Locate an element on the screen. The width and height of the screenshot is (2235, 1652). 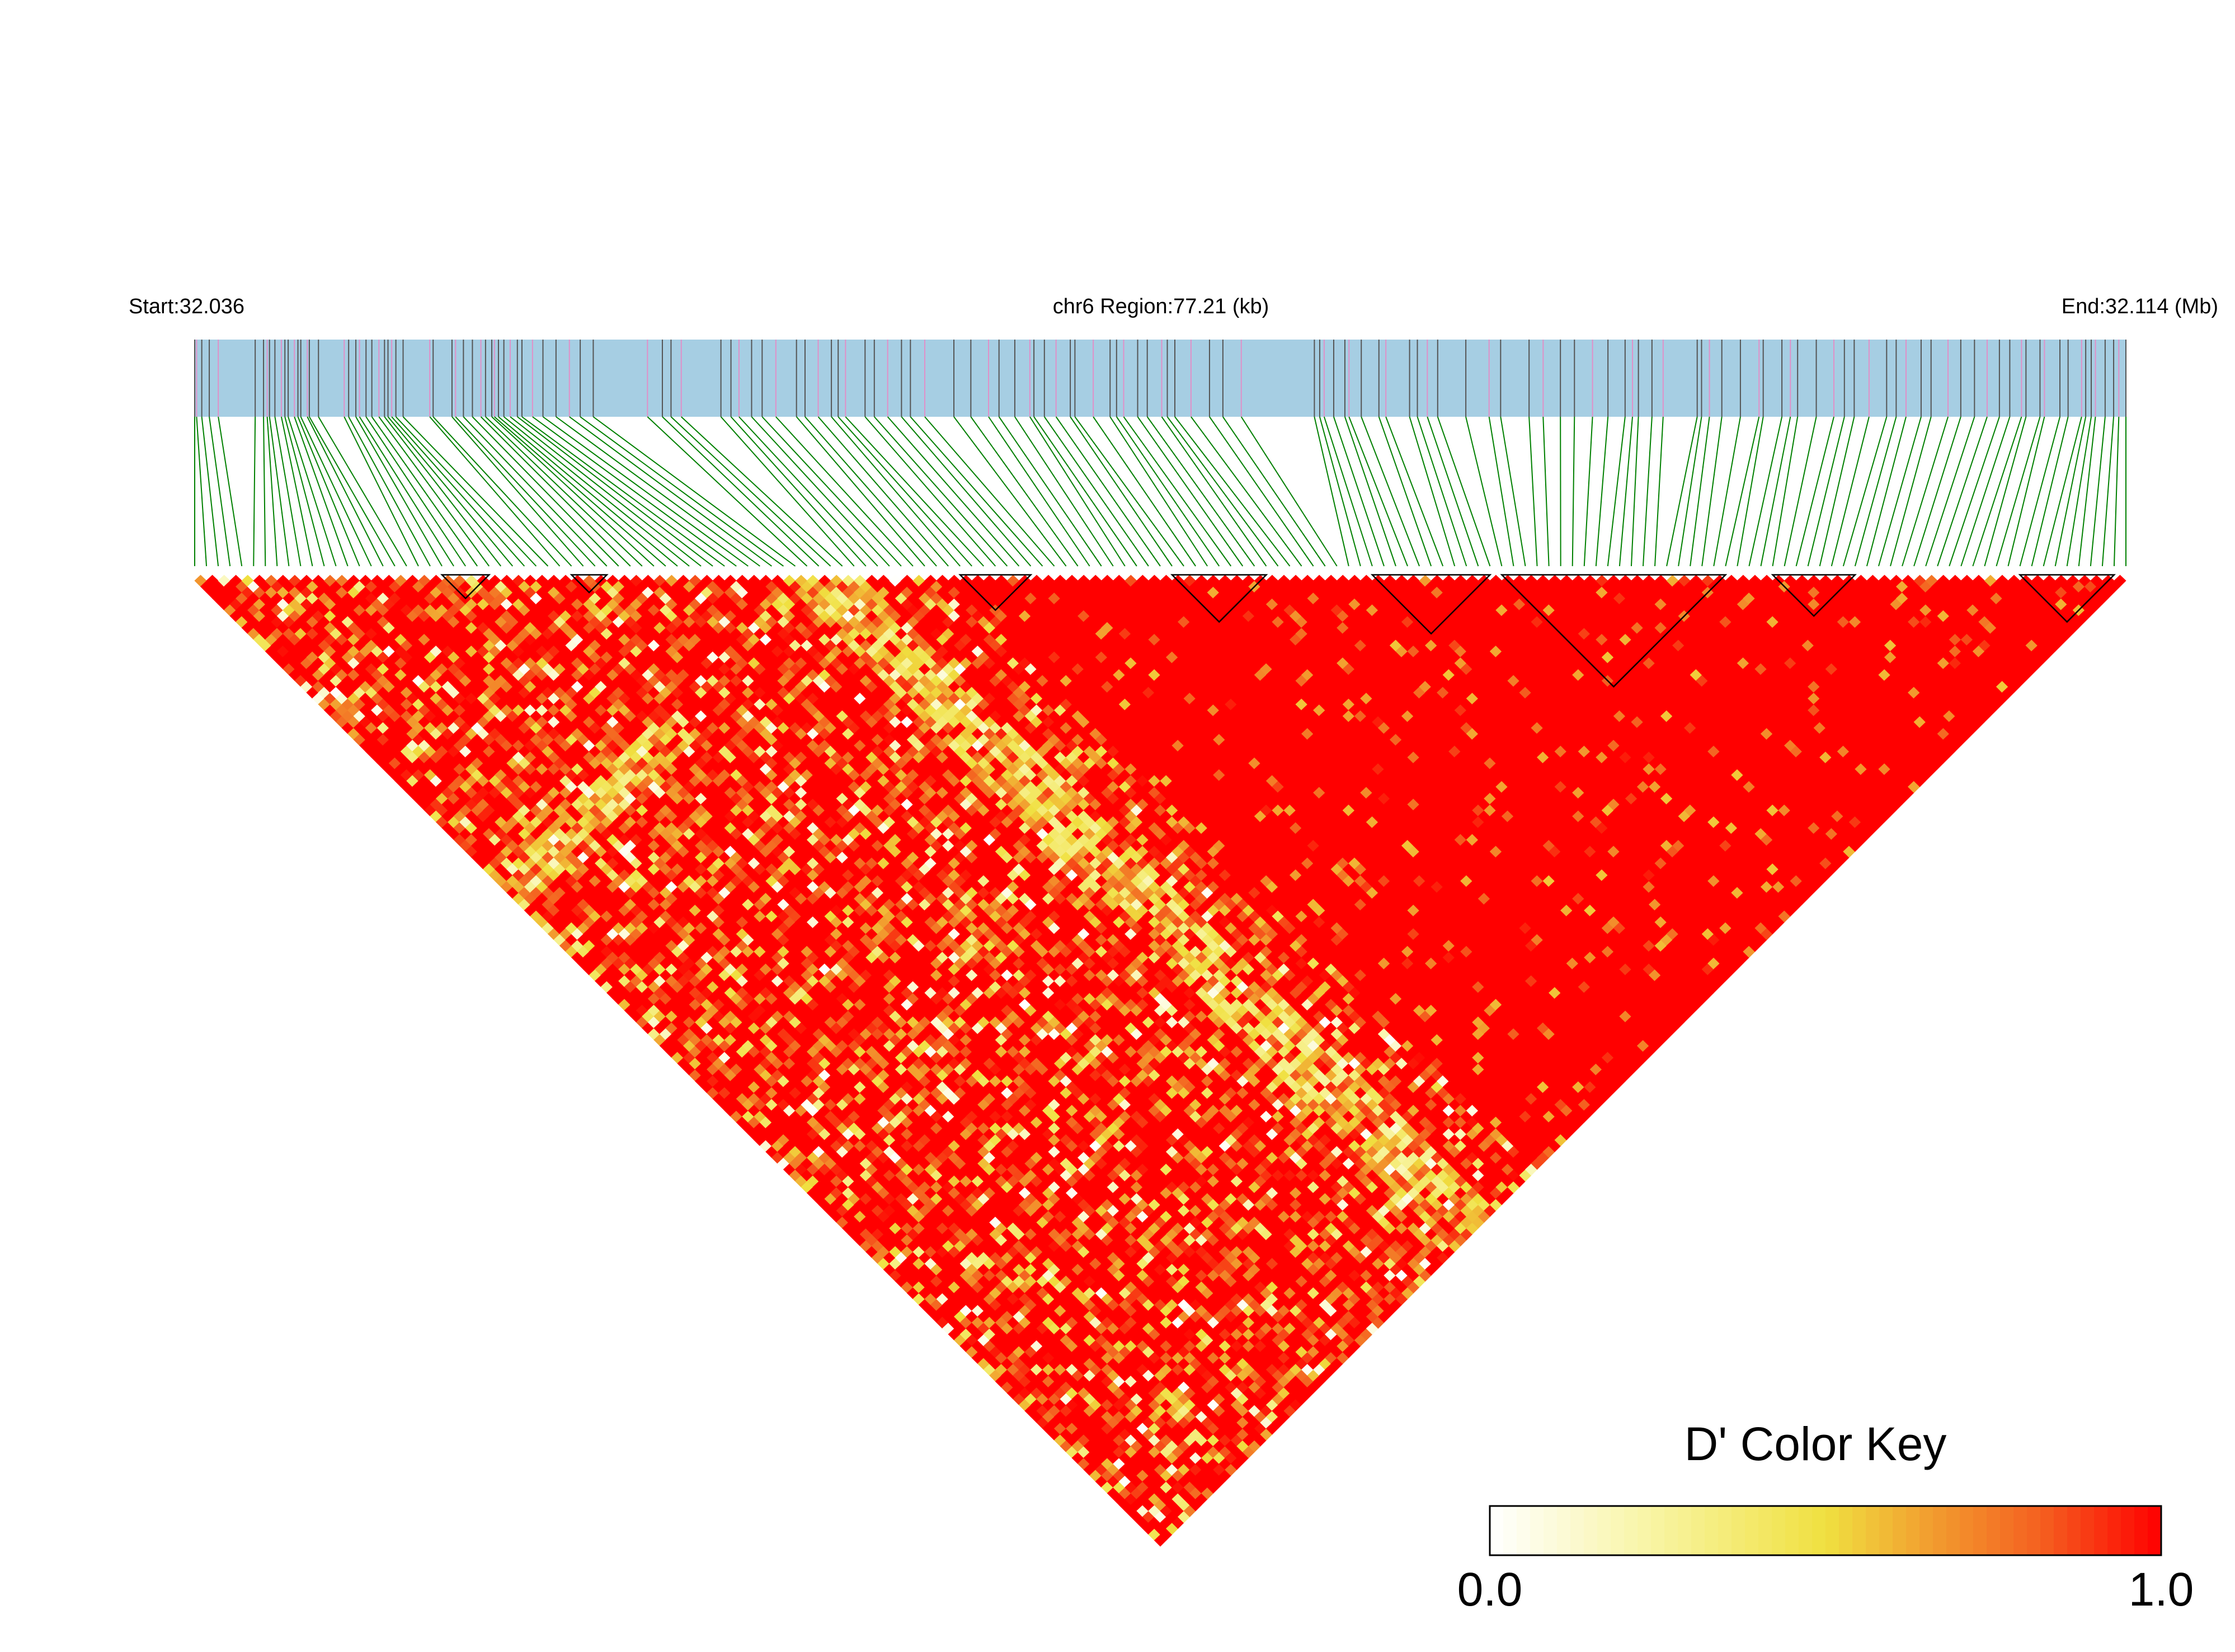
ld-cell is located at coordinates (212, 581).